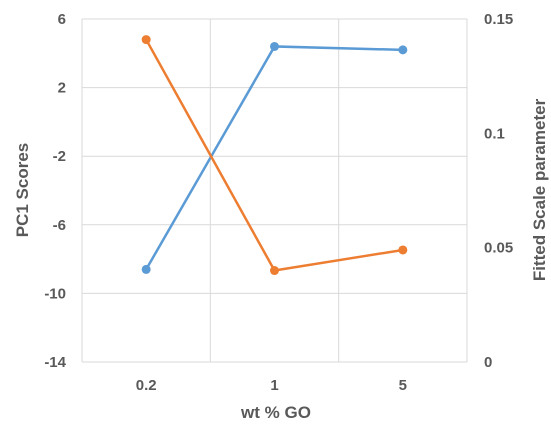  I want to click on y-left-tick-label: -6, so click(59, 225).